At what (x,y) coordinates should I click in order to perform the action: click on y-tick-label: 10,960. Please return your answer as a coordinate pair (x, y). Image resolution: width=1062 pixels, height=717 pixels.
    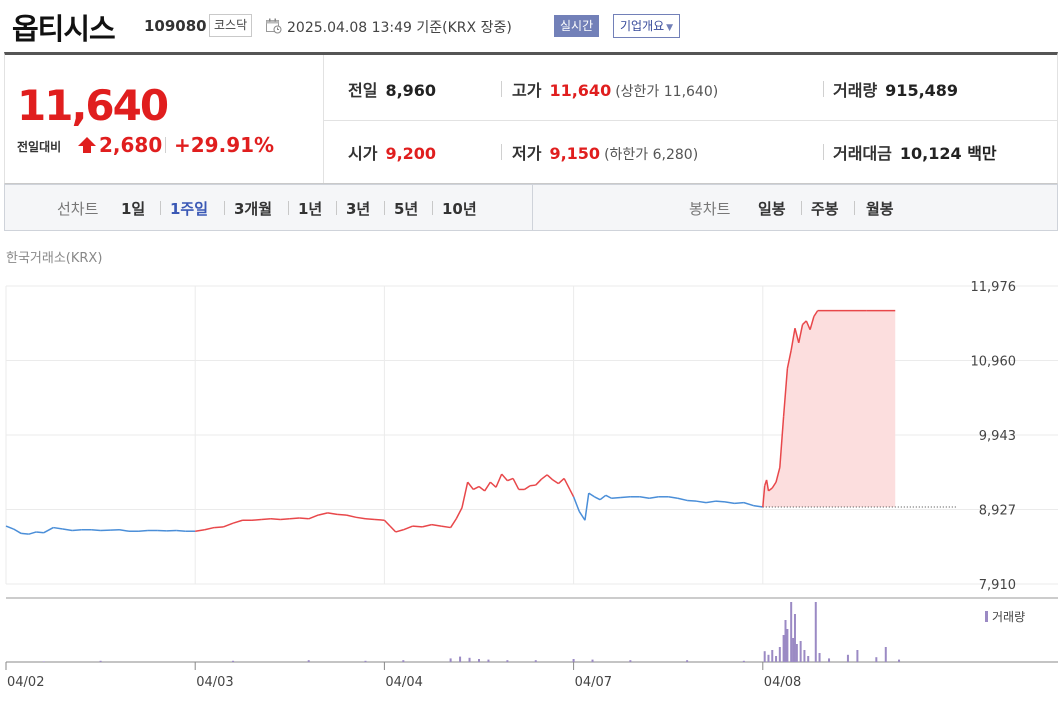
    Looking at the image, I should click on (994, 362).